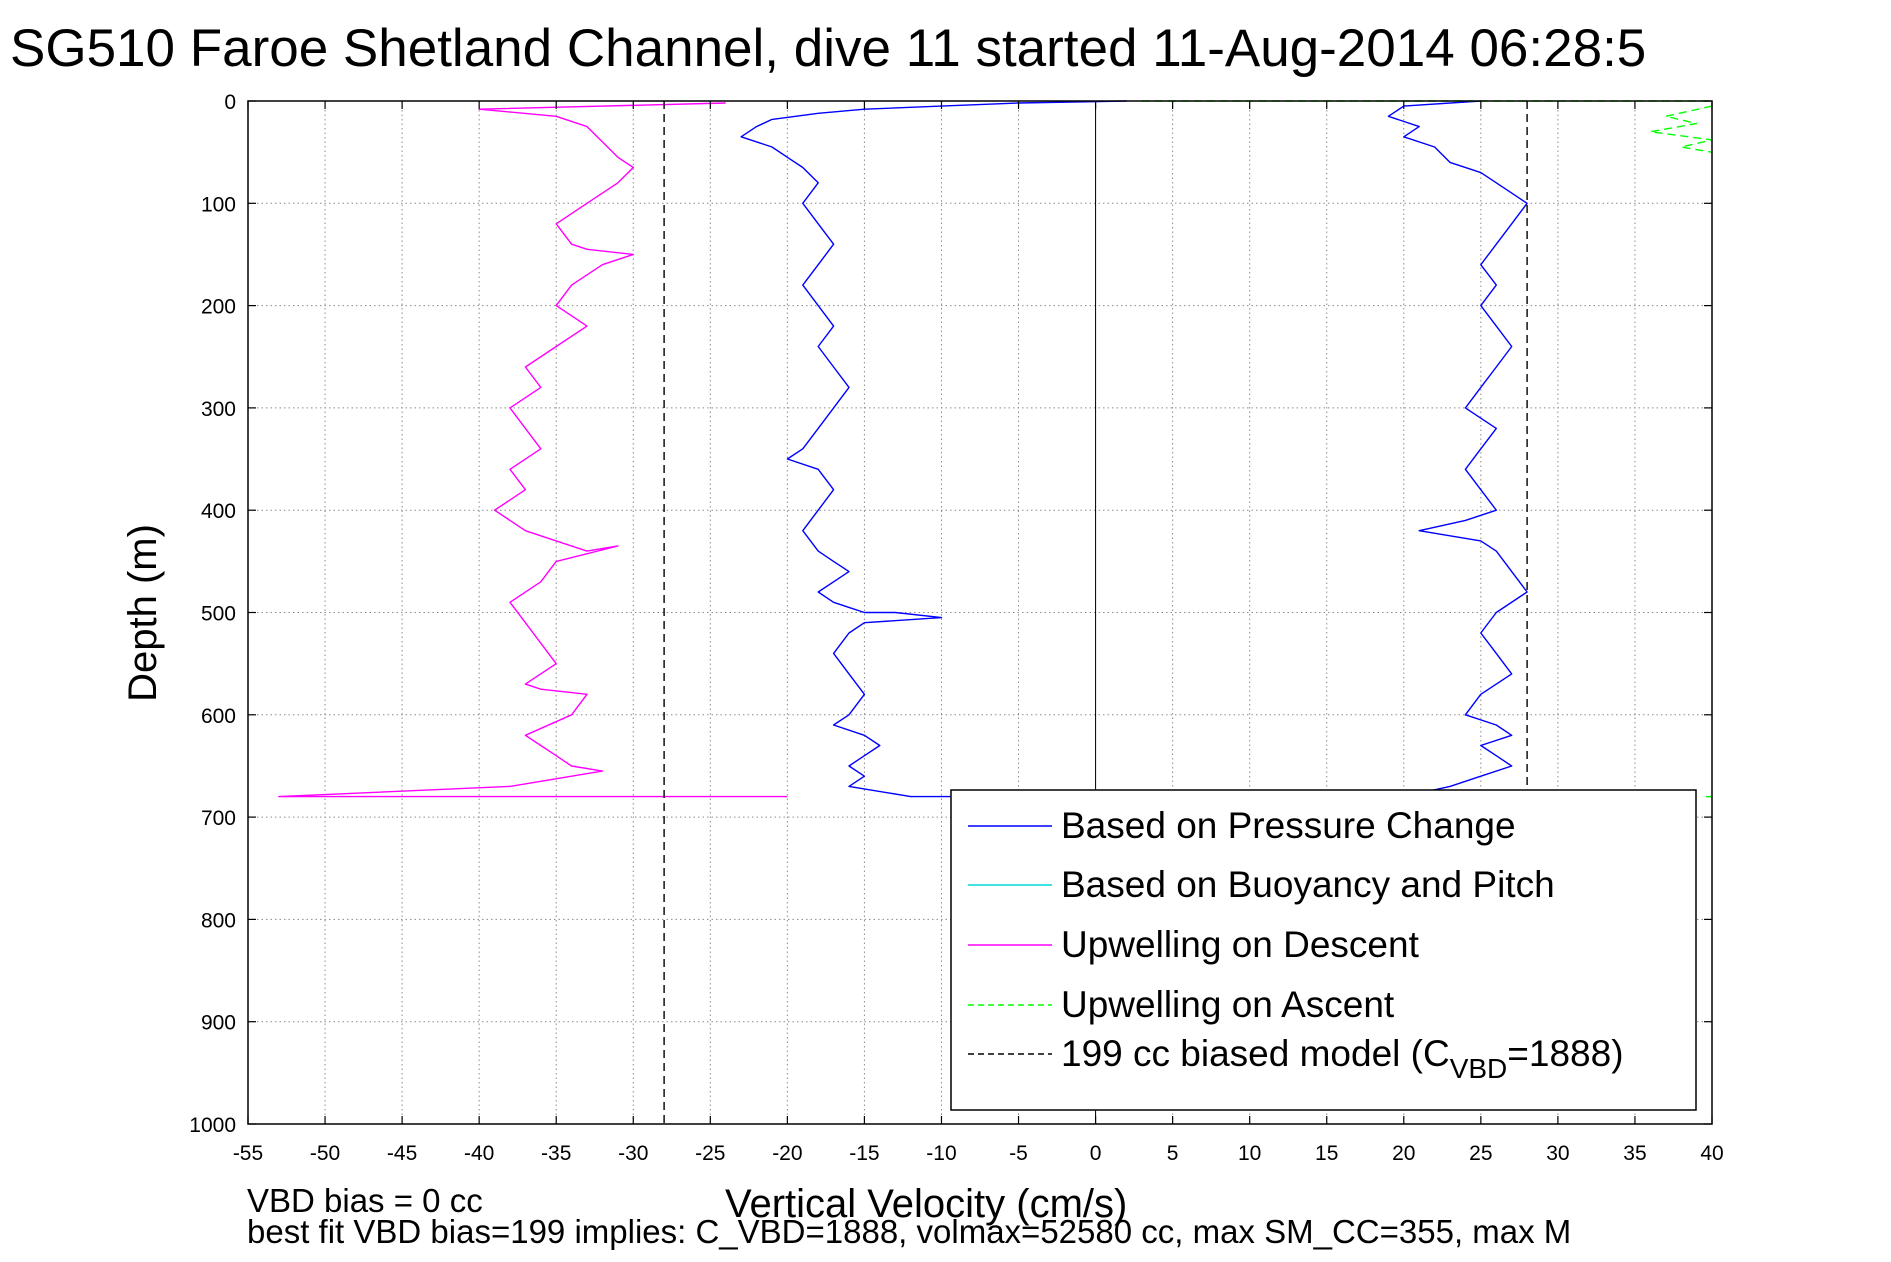 The image size is (1891, 1262). Describe the element at coordinates (1228, 1004) in the screenshot. I see `legend-label: Upwelling on Ascent` at that location.